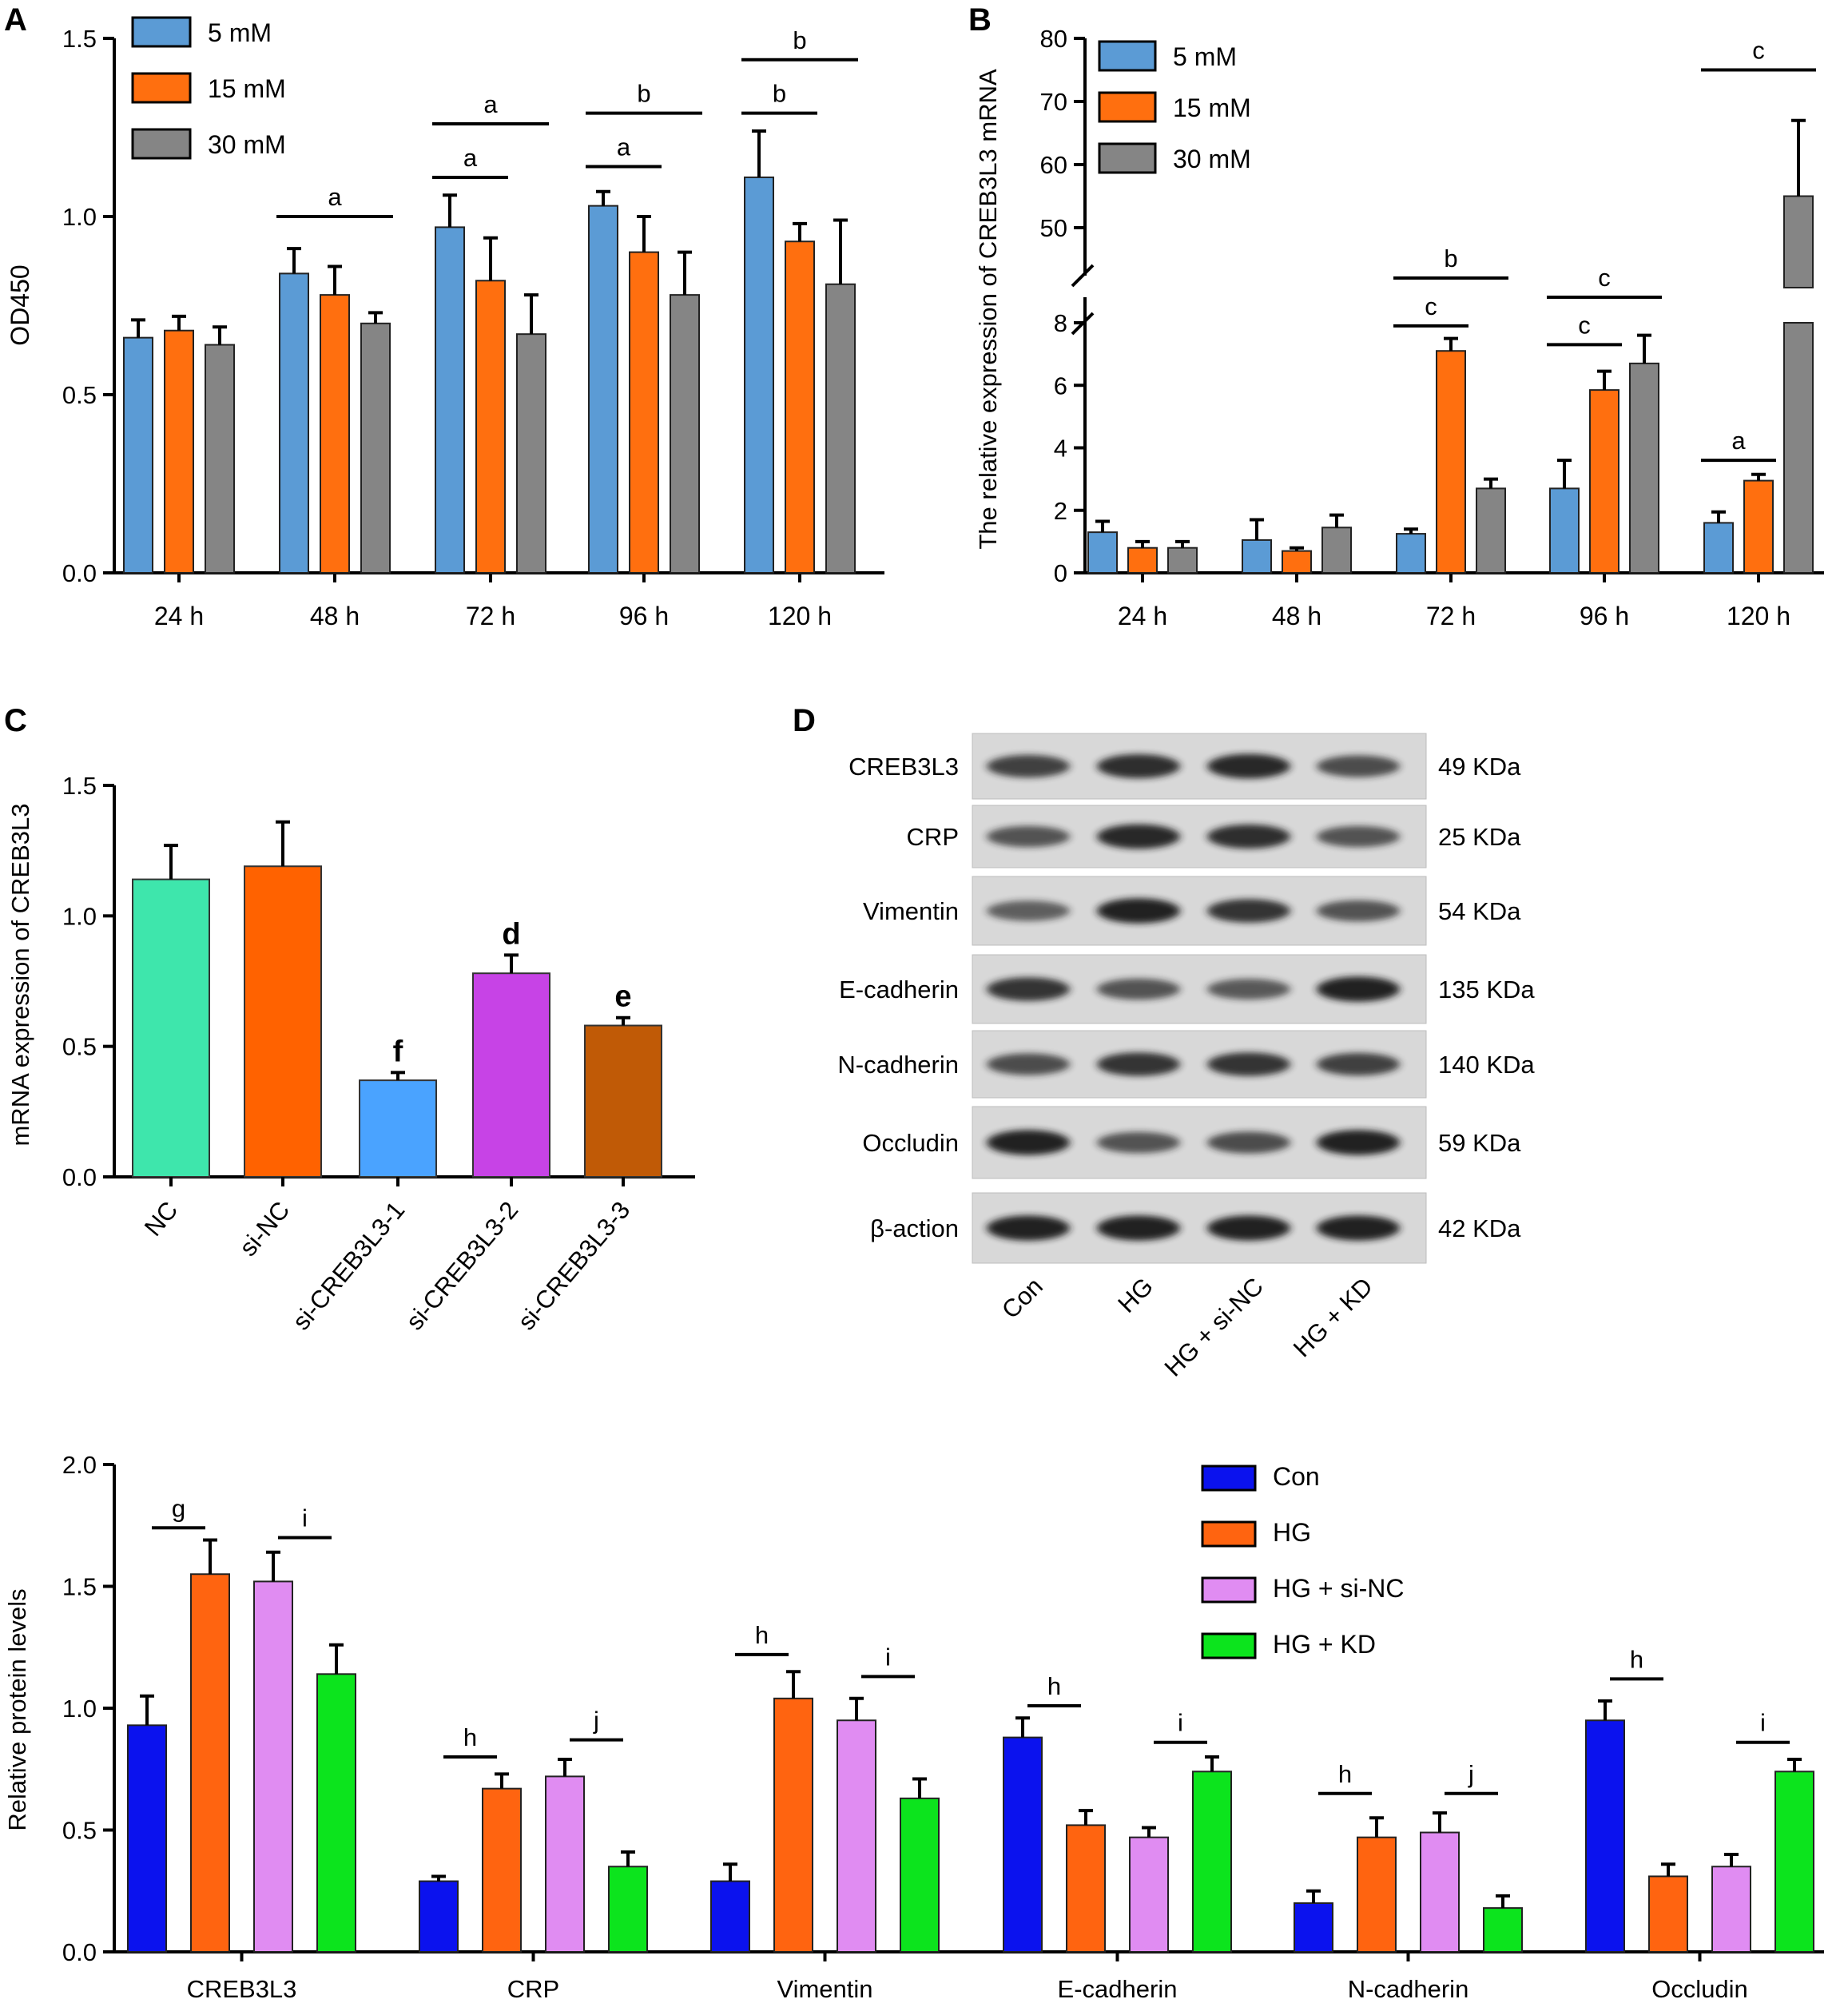 Image resolution: width=1848 pixels, height=2011 pixels. Describe the element at coordinates (1471, 1774) in the screenshot. I see `significance-label: j` at that location.